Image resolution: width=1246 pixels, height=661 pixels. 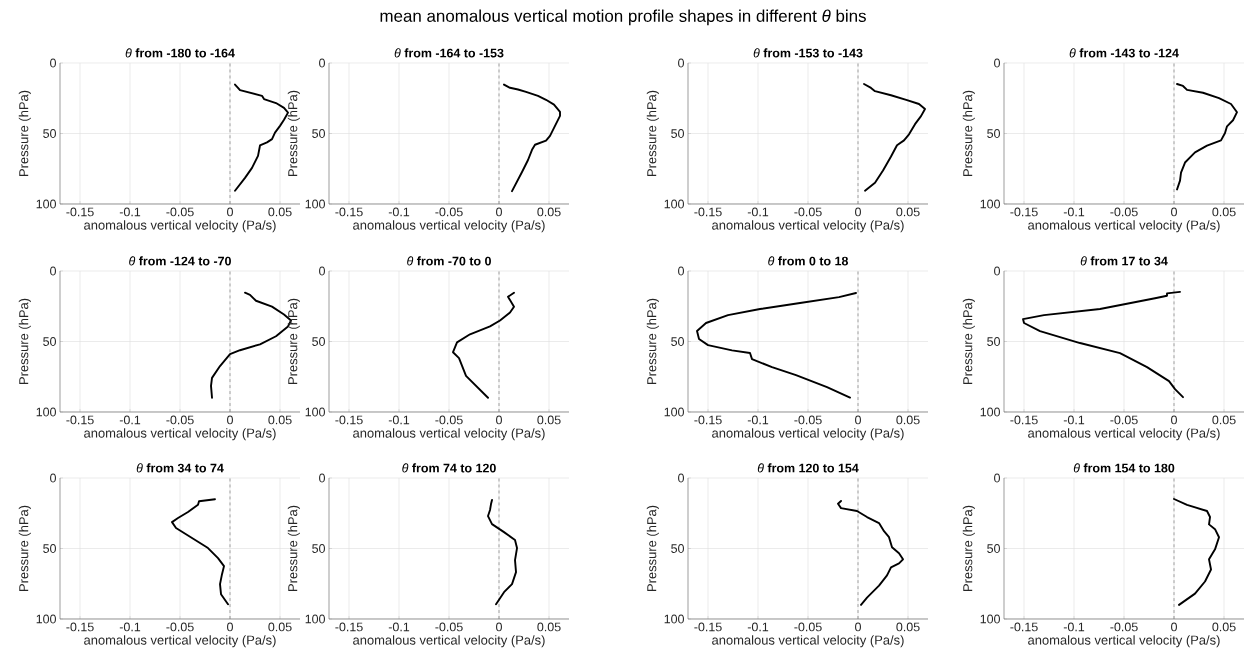 What do you see at coordinates (449, 53) in the screenshot?
I see `chart-title: θ from -164 to -153` at bounding box center [449, 53].